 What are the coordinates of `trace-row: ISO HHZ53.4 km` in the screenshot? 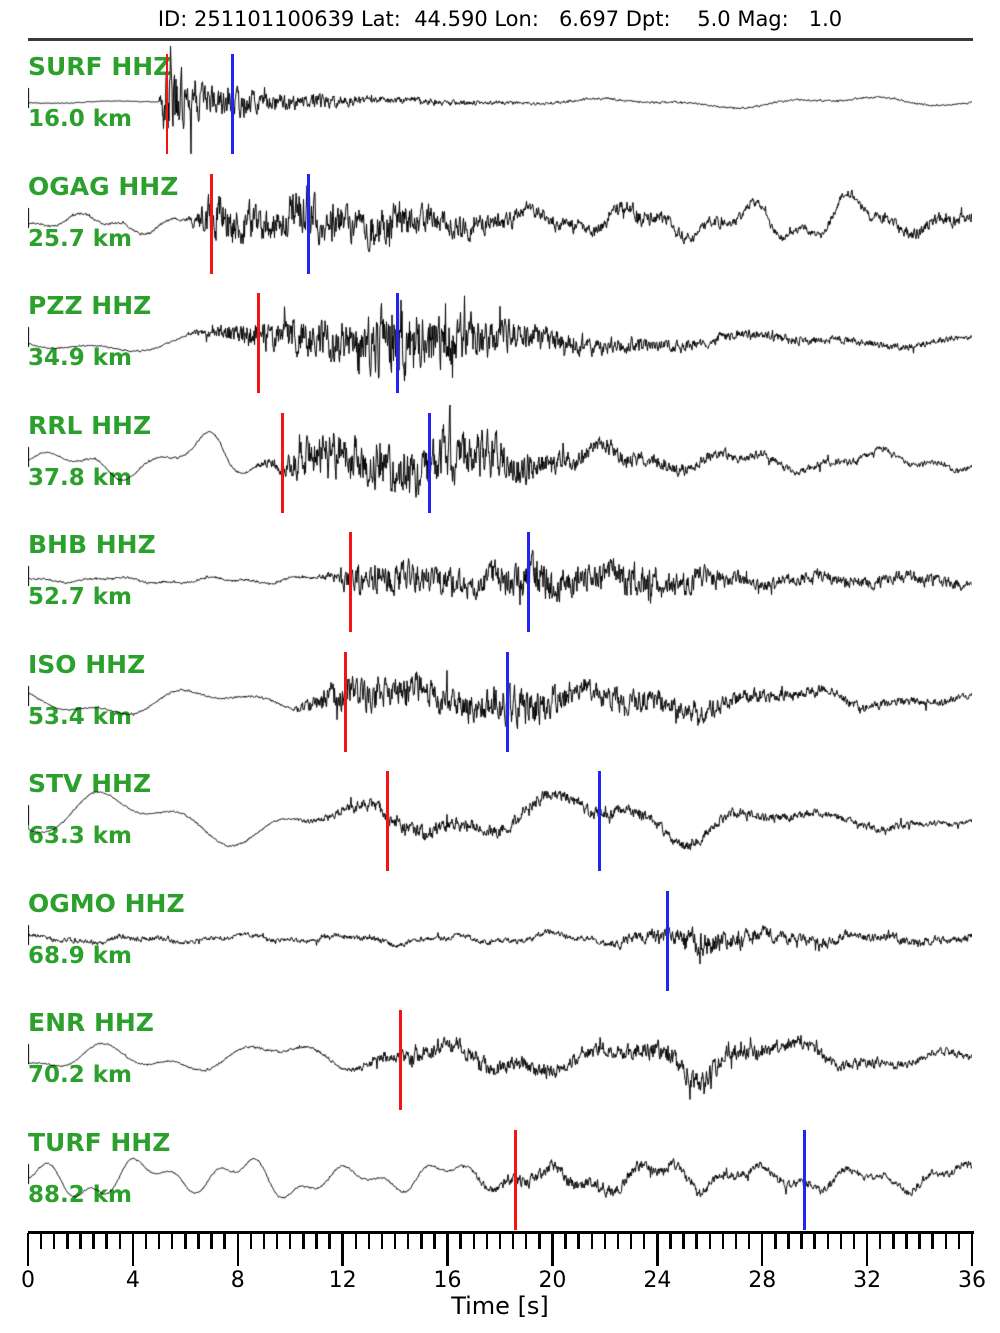 It's located at (500, 701).